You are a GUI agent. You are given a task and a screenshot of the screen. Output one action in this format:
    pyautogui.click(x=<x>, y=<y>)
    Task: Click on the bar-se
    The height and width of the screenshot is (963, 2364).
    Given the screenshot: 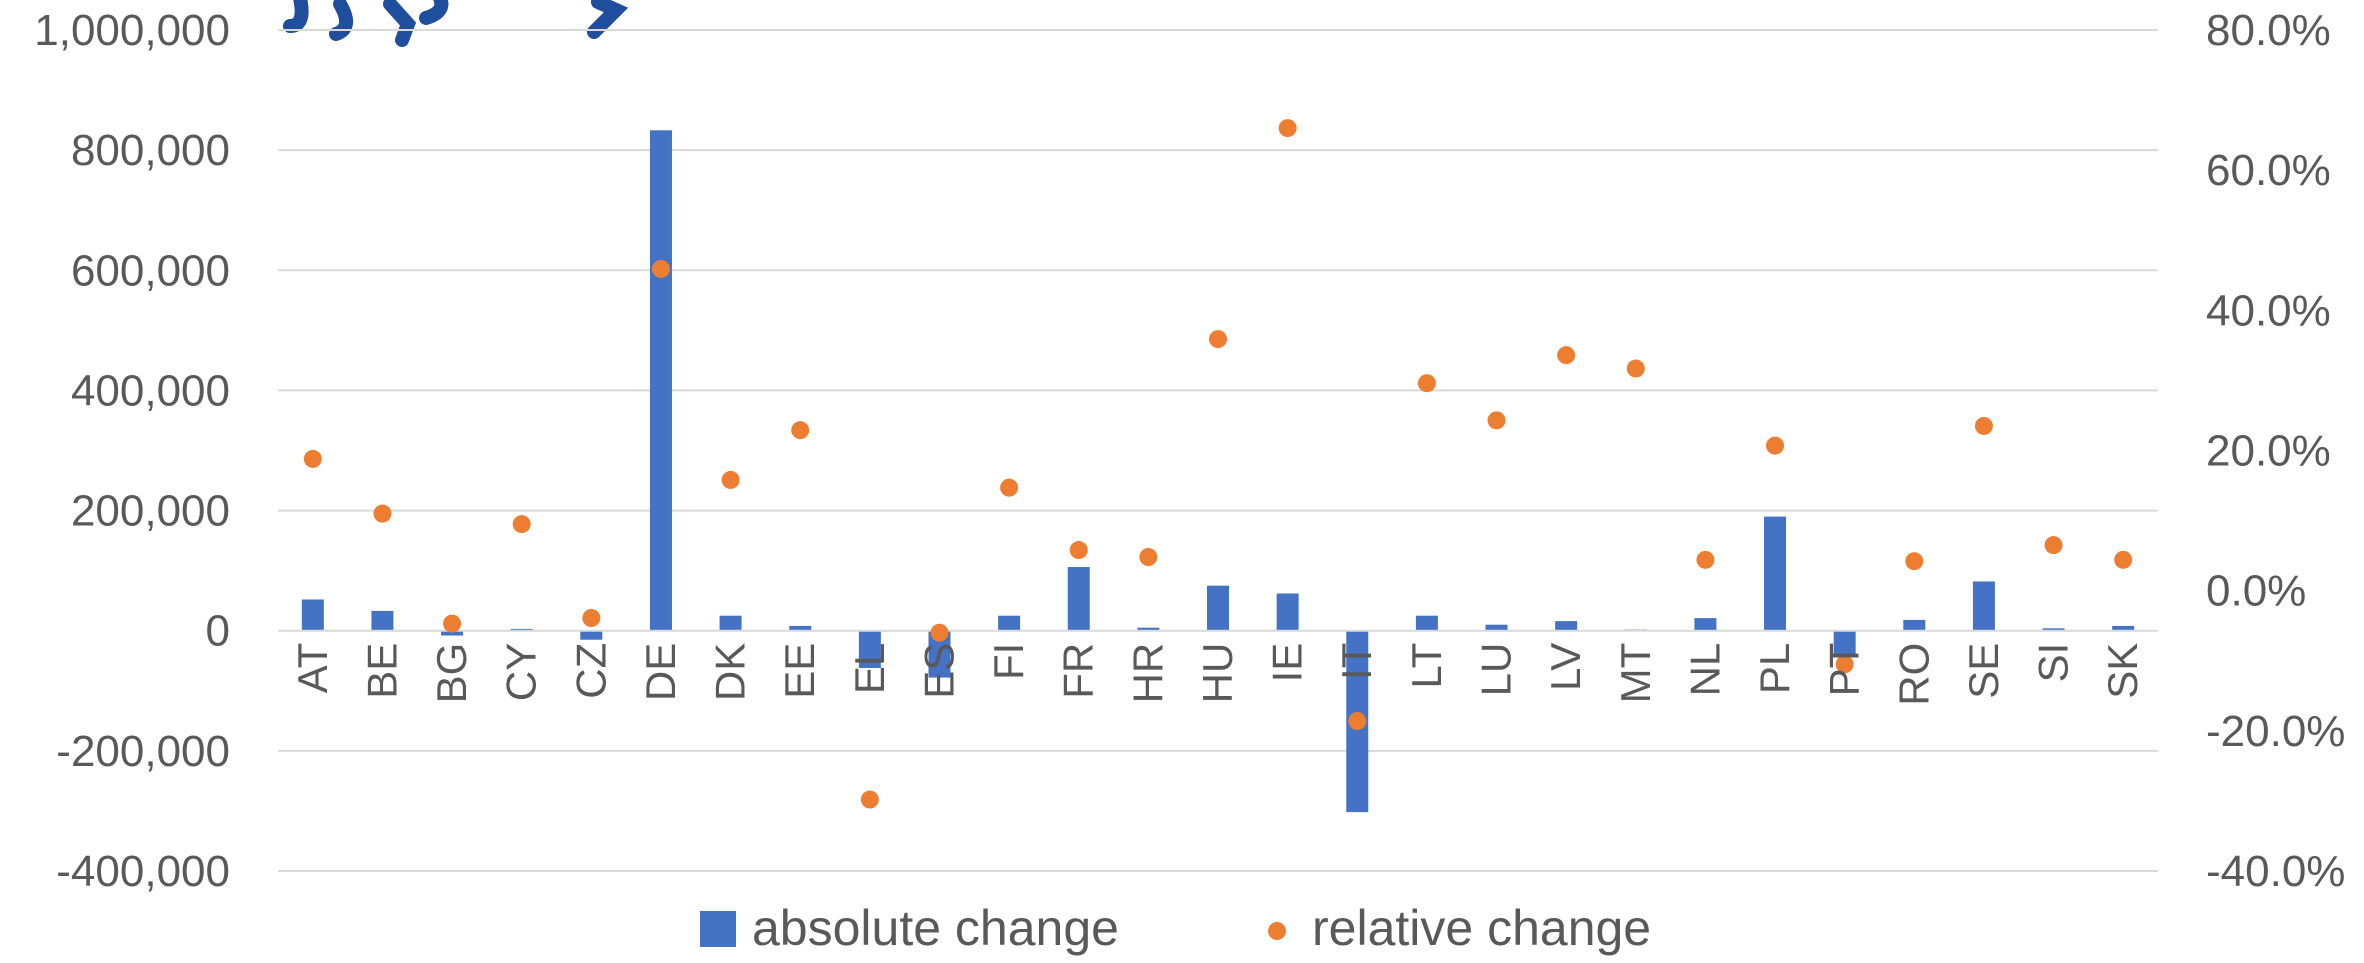 What is the action you would take?
    pyautogui.click(x=1984, y=605)
    